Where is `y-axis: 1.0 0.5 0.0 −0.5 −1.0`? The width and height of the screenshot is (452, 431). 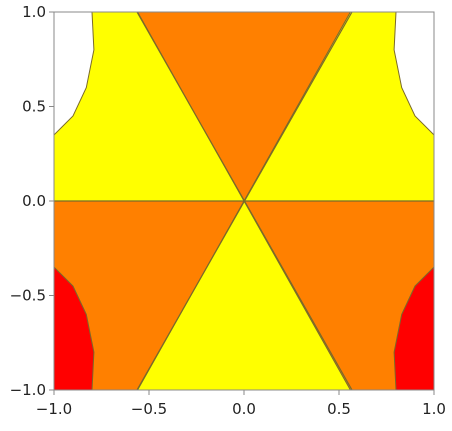
y-axis: 1.0 0.5 0.0 −0.5 −1.0 is located at coordinates (32, 201).